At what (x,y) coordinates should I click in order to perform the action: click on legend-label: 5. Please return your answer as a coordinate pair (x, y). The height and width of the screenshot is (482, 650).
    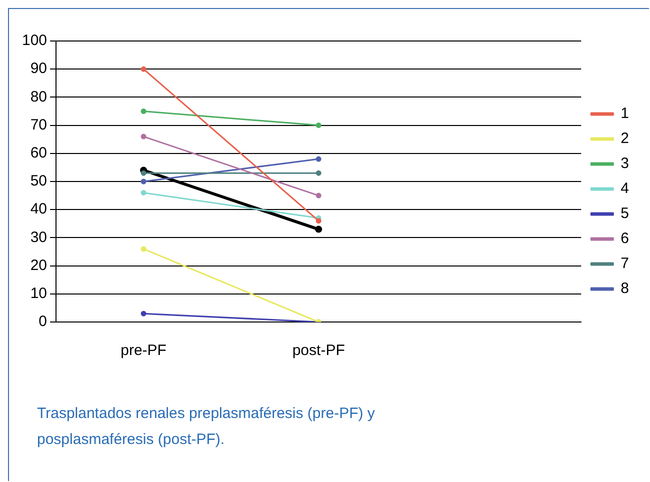
    Looking at the image, I should click on (624, 213).